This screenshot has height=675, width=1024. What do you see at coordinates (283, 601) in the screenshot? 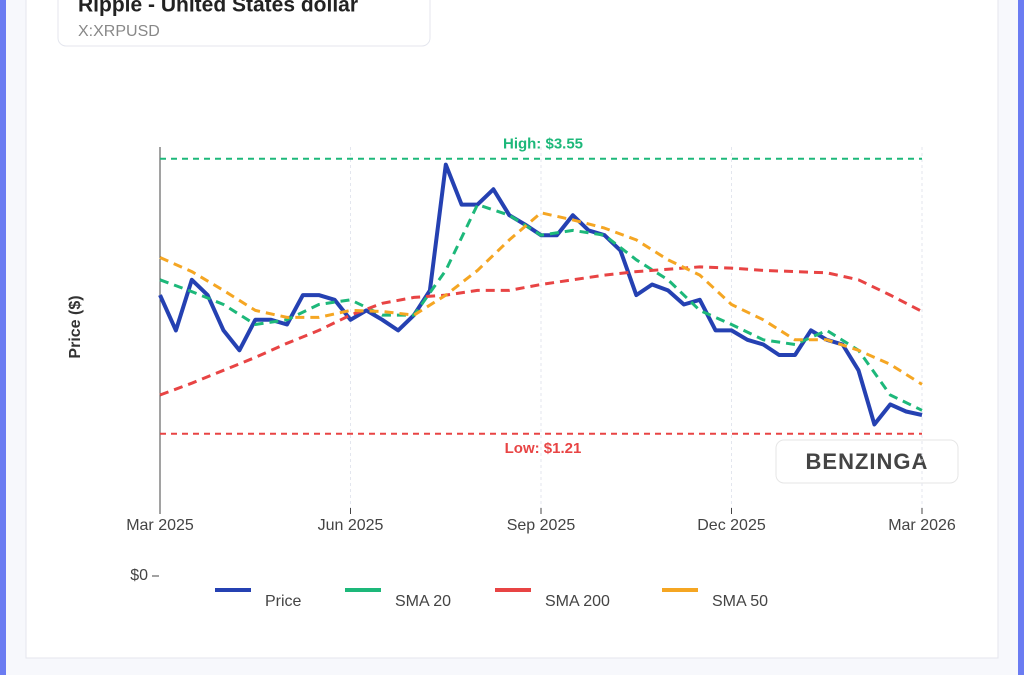
I see `legend-label: Price` at bounding box center [283, 601].